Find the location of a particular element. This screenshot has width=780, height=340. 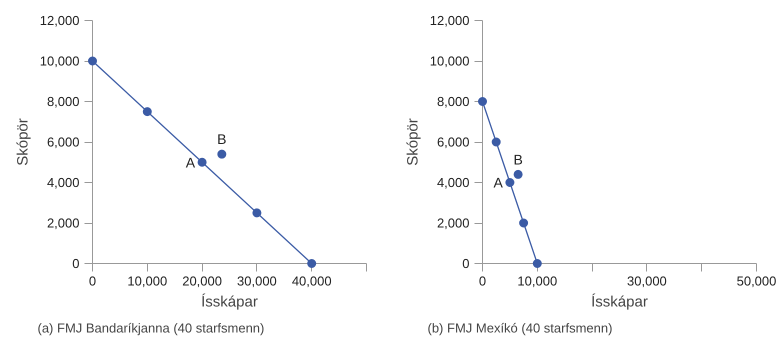

x-tick-label: 40,000 is located at coordinates (312, 281).